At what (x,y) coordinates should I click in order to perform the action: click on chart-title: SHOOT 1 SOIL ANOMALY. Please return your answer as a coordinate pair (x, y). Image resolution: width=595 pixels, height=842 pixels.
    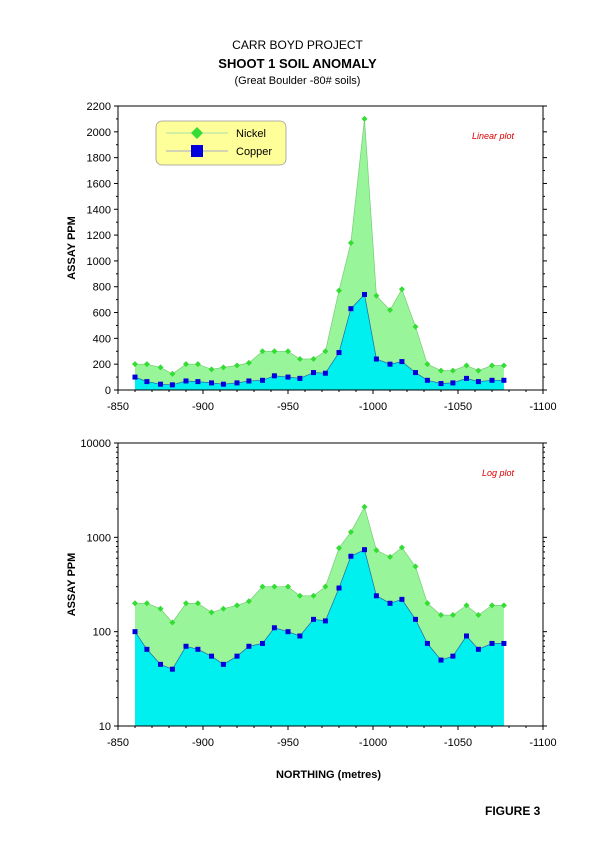
    Looking at the image, I should click on (297, 63).